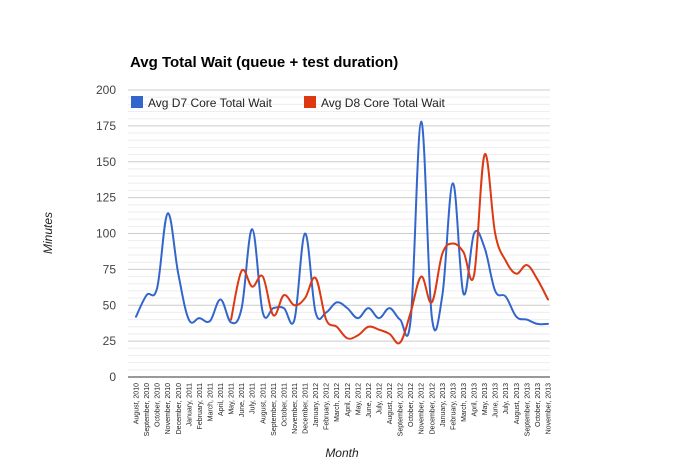 This screenshot has height=467, width=682. Describe the element at coordinates (485, 399) in the screenshot. I see `x-tick-label: May, 2013` at that location.